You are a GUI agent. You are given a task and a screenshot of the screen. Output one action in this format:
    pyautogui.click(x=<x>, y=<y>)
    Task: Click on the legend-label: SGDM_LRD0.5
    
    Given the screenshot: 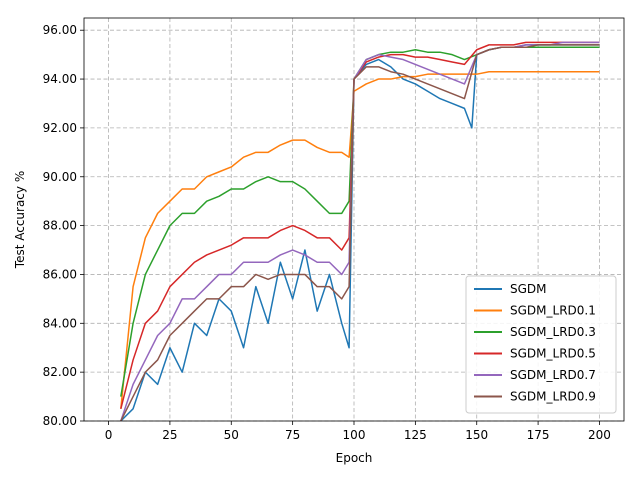 What is the action you would take?
    pyautogui.click(x=553, y=354)
    